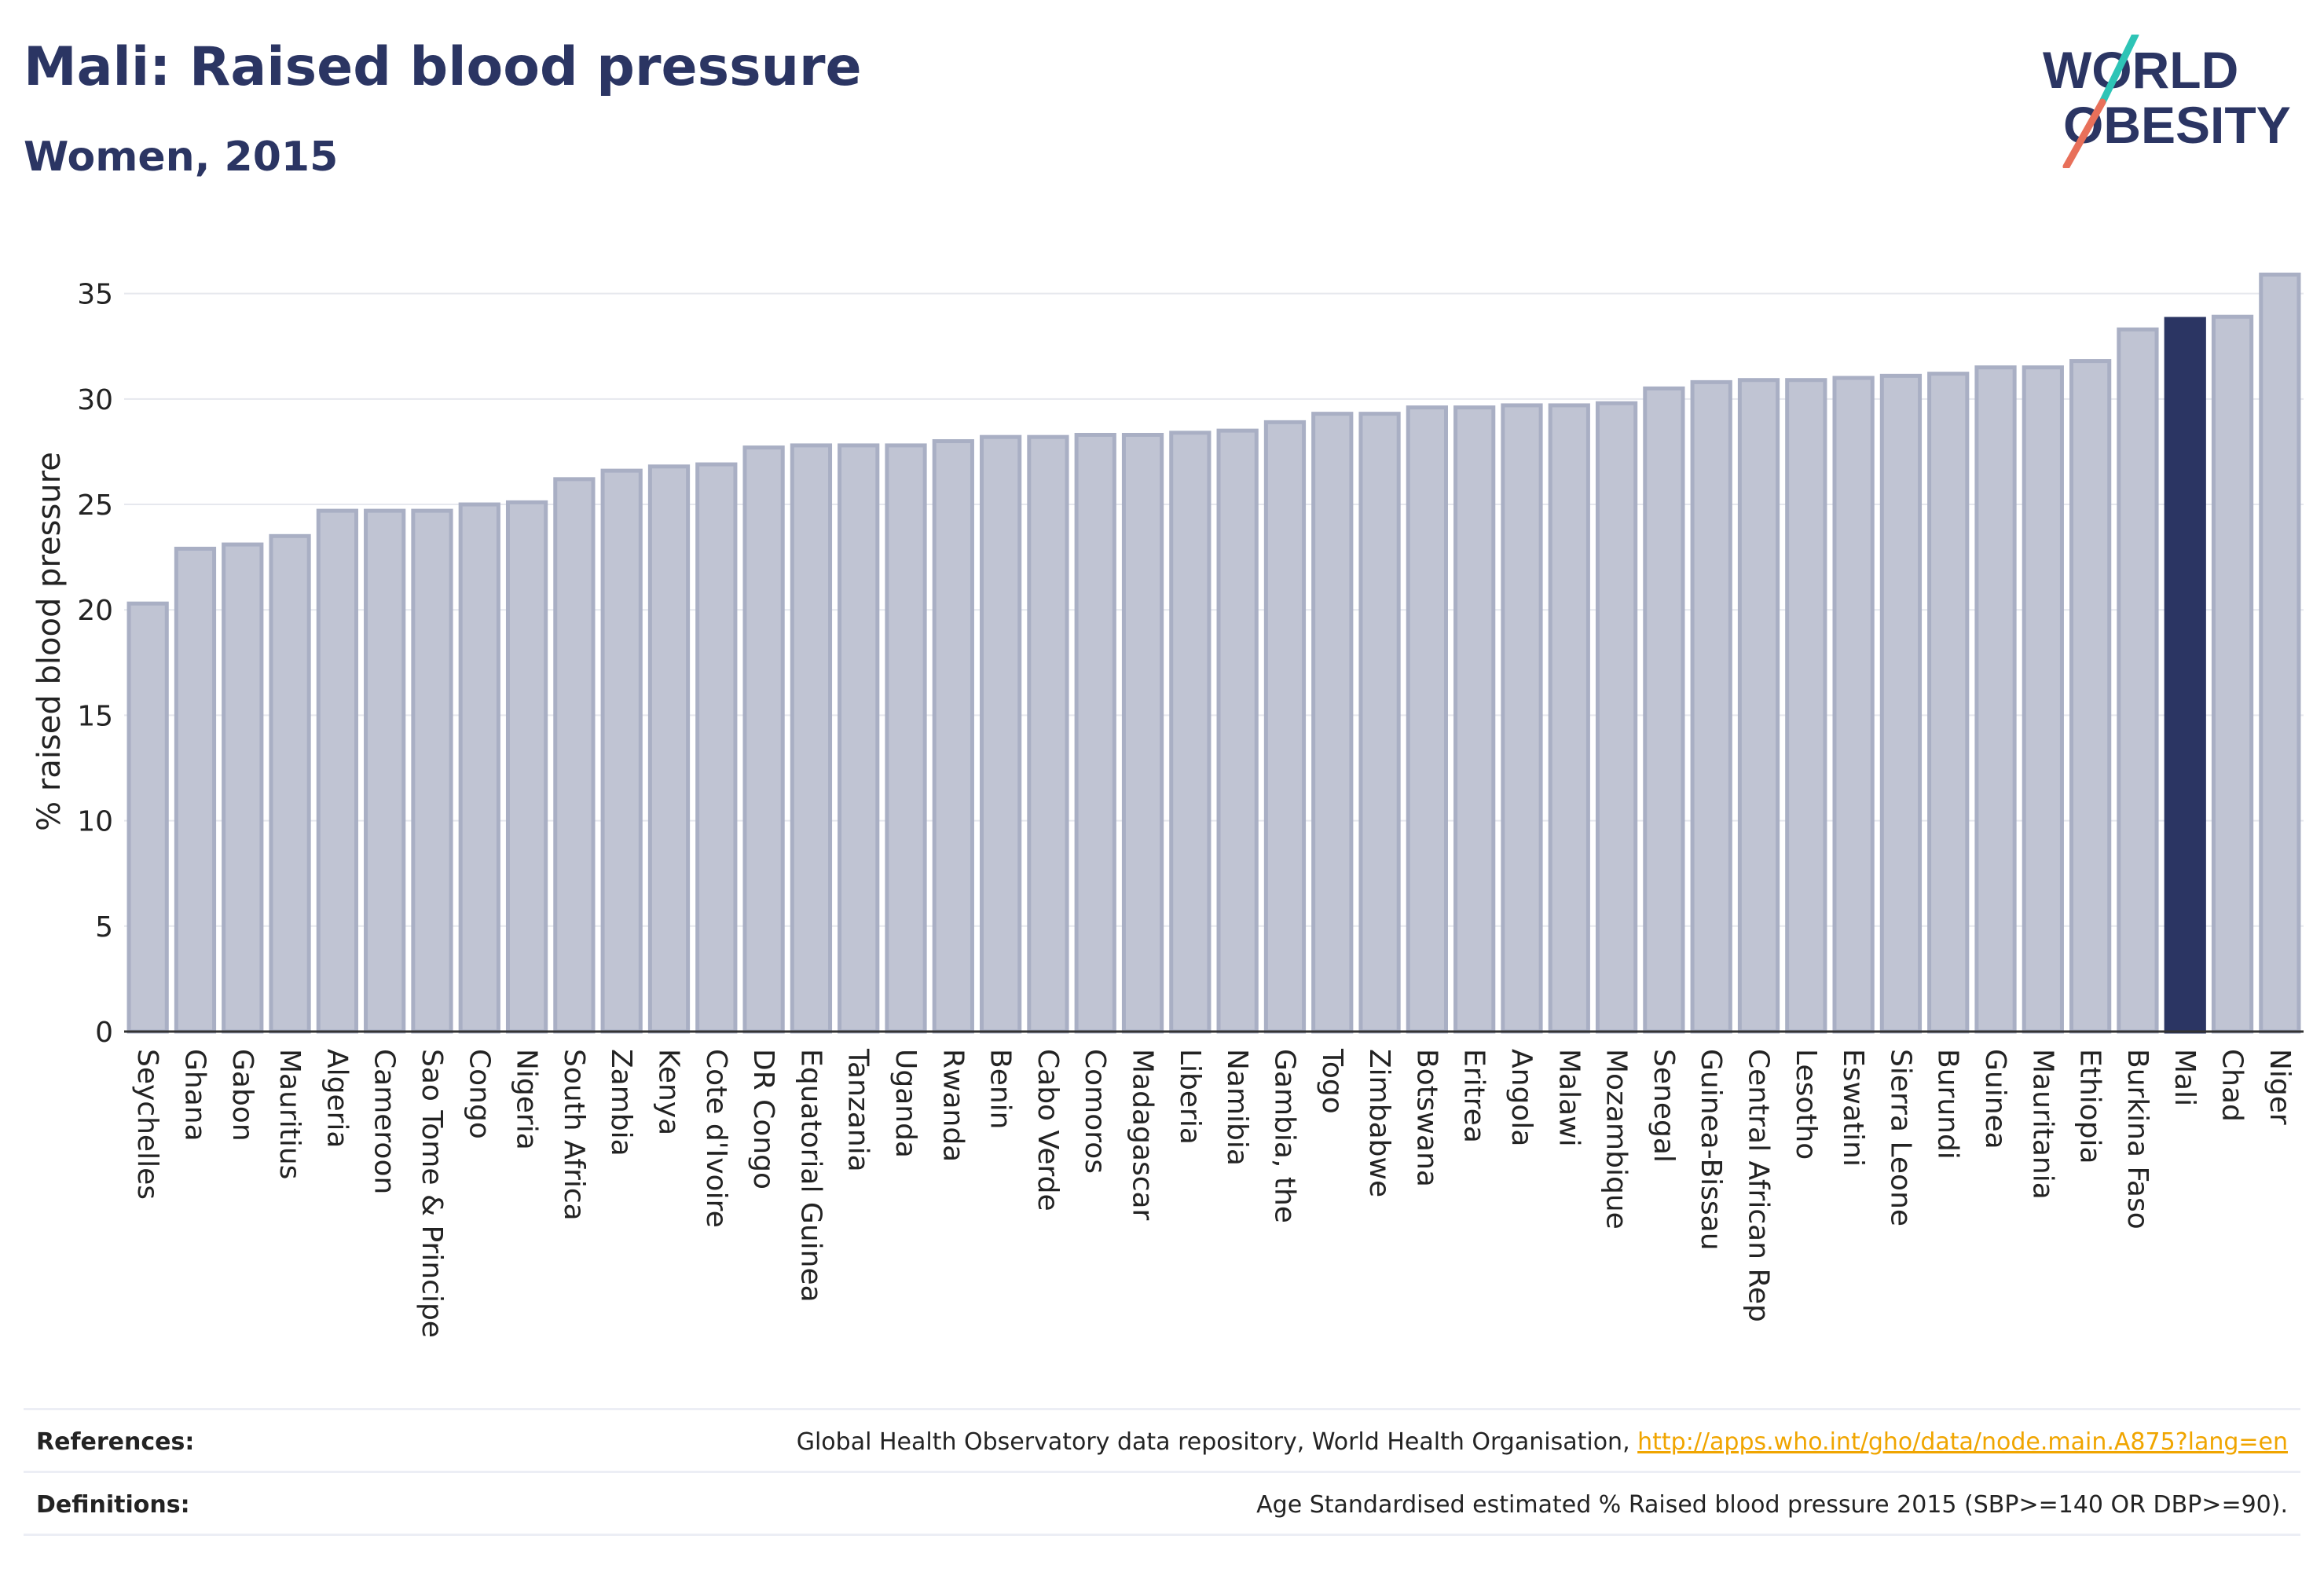 The height and width of the screenshot is (1576, 2324). What do you see at coordinates (1616, 1139) in the screenshot?
I see `x-tick-label: Mozambique` at bounding box center [1616, 1139].